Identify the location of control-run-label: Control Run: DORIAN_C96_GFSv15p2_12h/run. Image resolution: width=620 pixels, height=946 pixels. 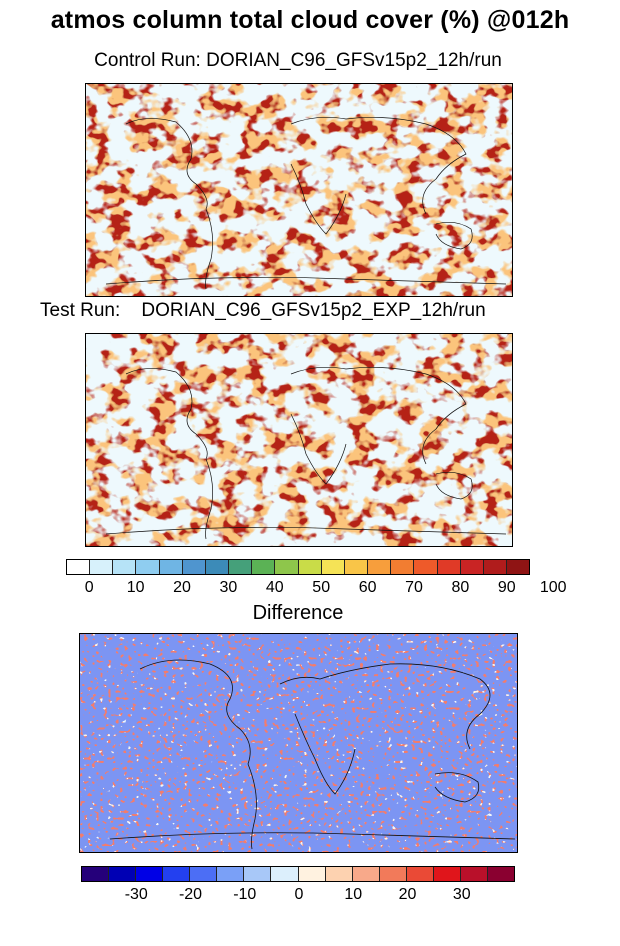
(298, 60).